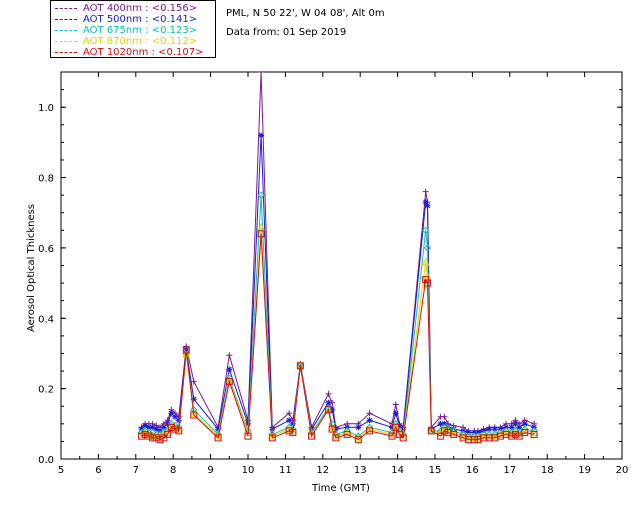  I want to click on legend-entry-400: AOT 400nm : <0.156>, so click(126, 8).